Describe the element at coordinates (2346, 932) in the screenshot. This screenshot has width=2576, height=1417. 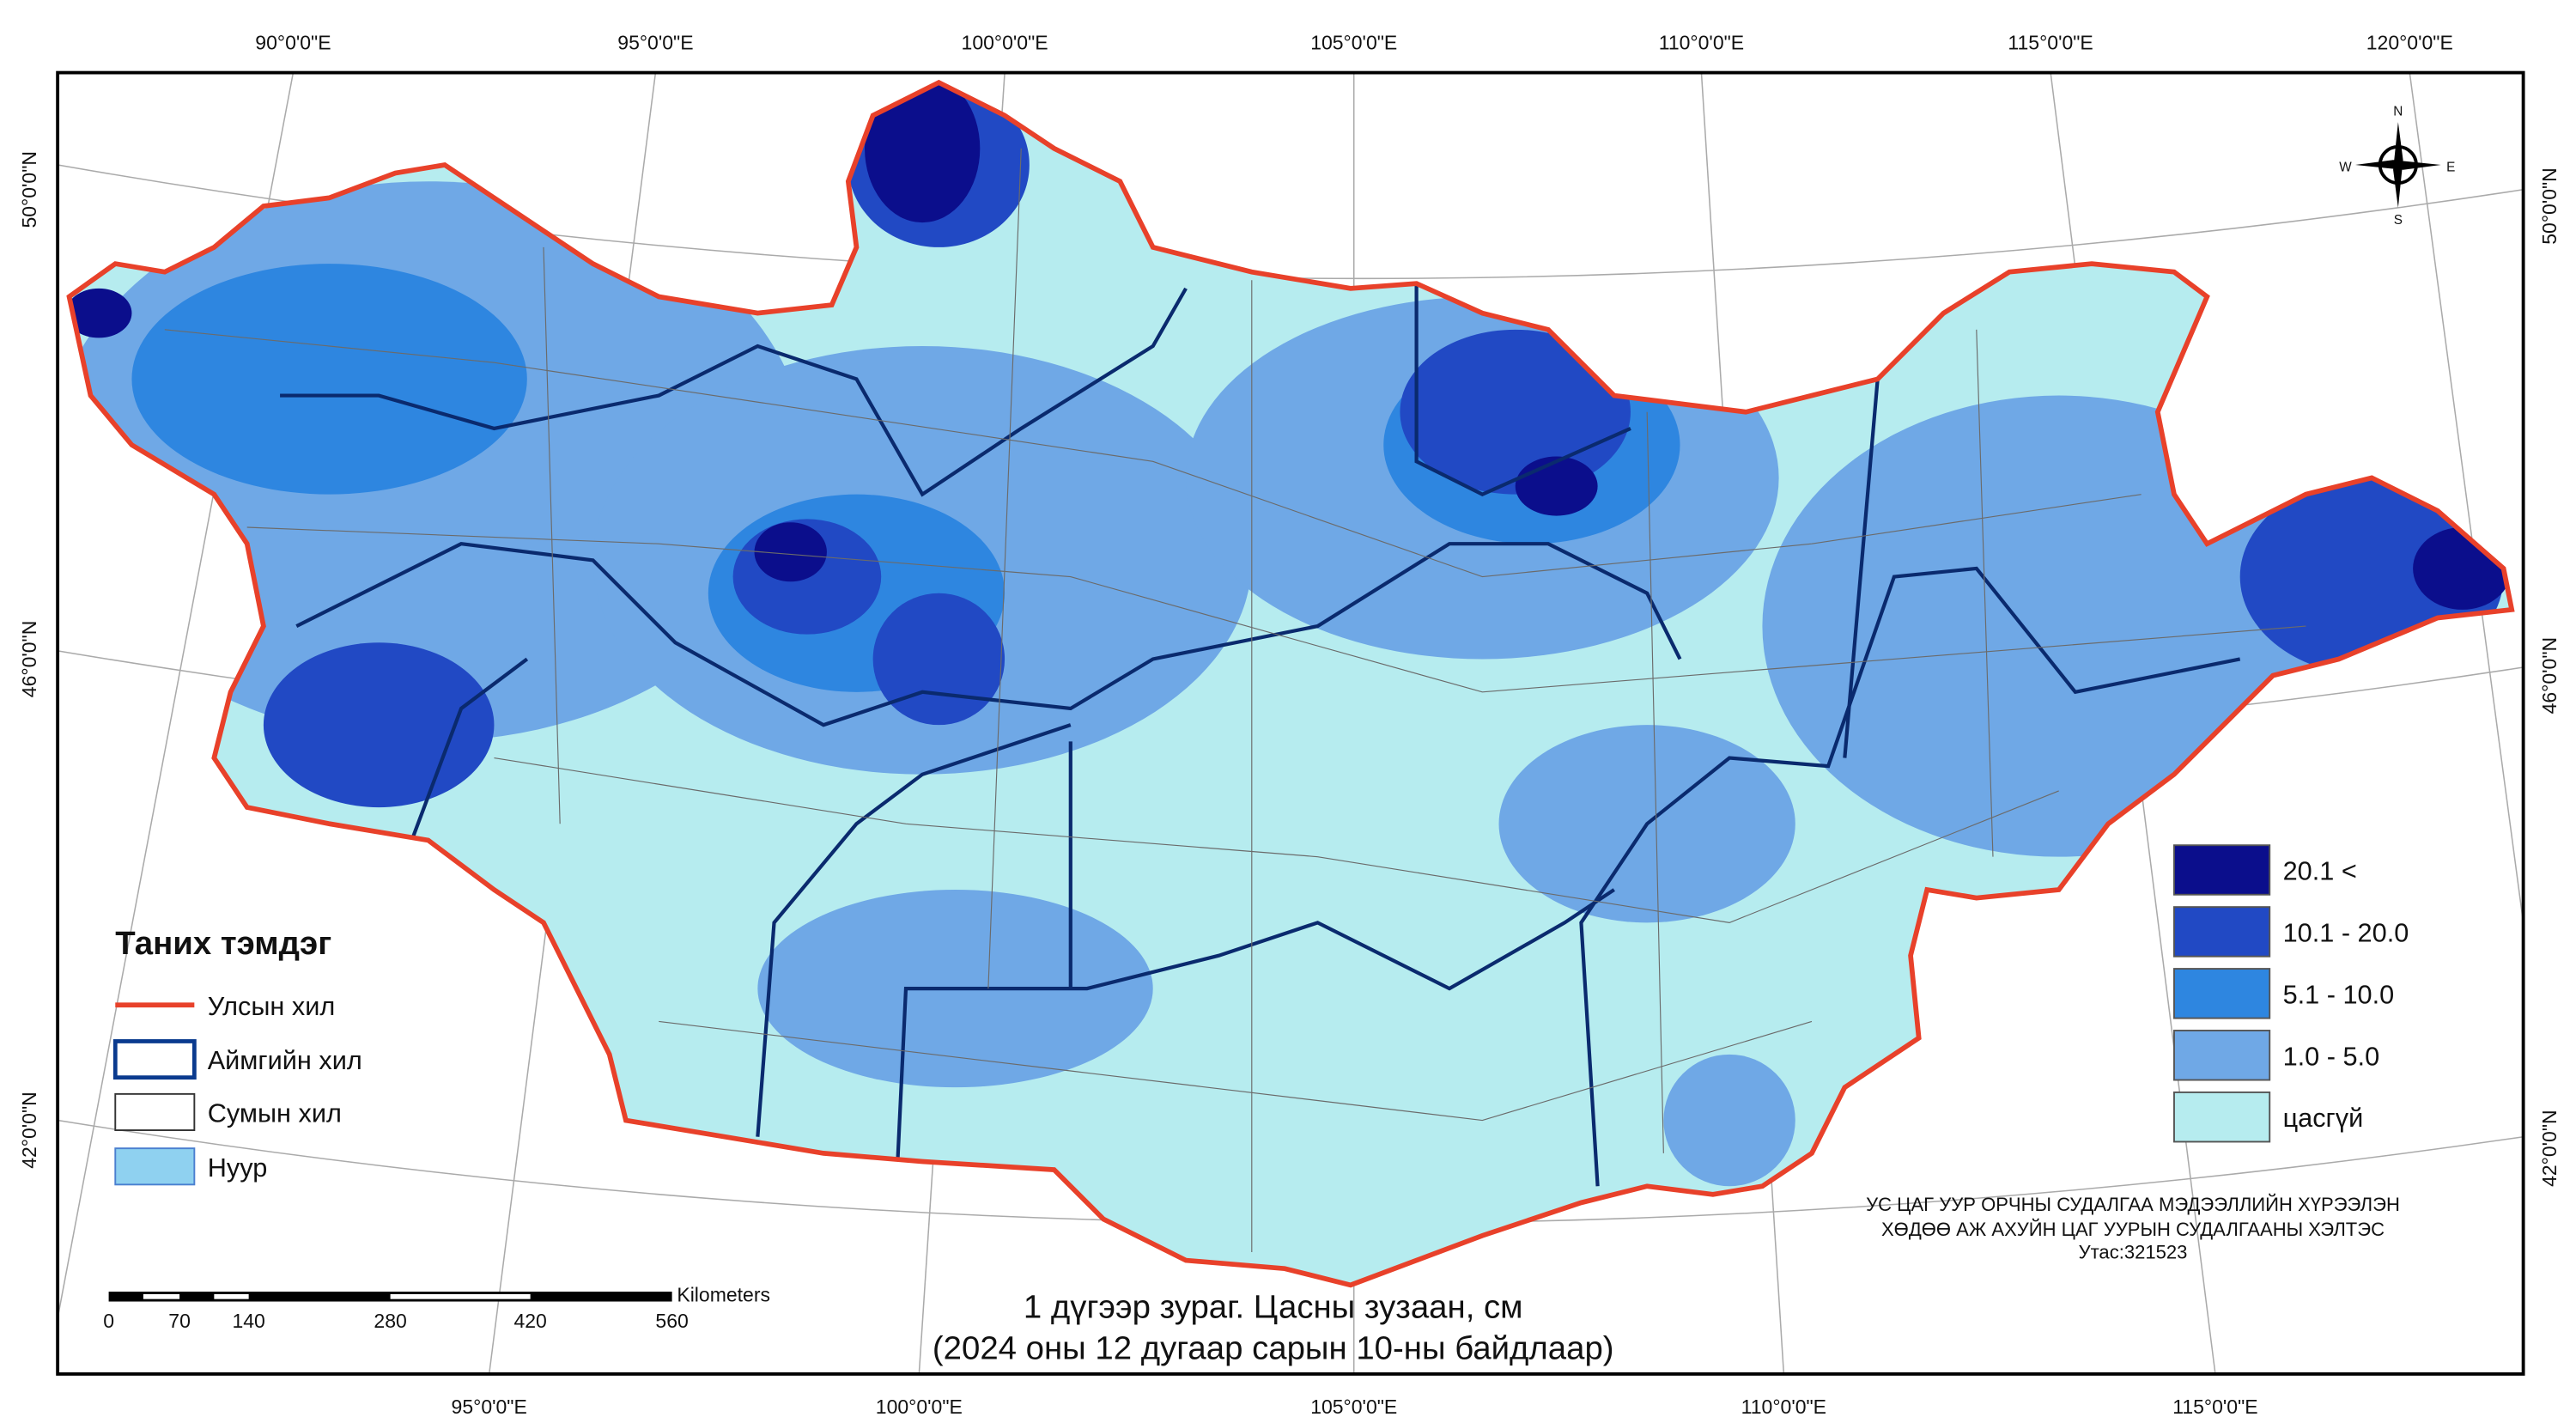
I see `snow-class-label: 10.1 - 20.0` at that location.